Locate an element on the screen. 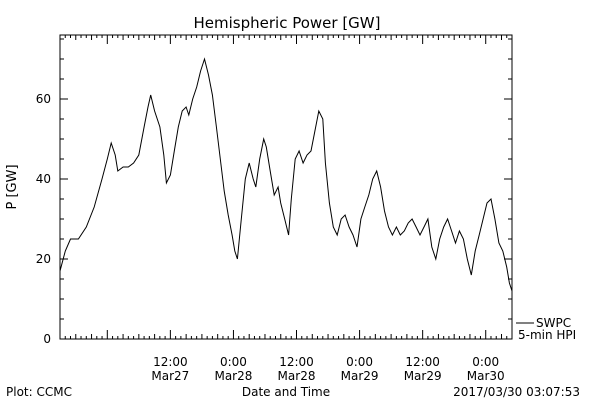 The image size is (600, 400). x-tick-label-date: Mar27 is located at coordinates (170, 376).